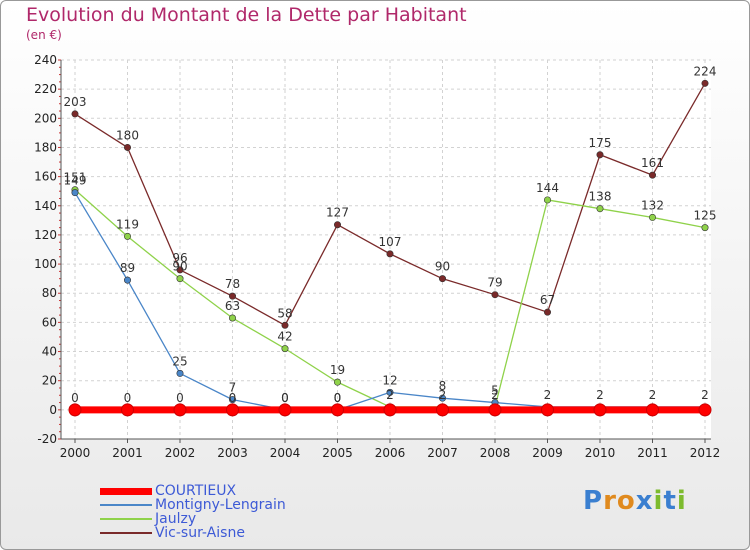 This screenshot has width=750, height=550. I want to click on data-label: 127, so click(337, 213).